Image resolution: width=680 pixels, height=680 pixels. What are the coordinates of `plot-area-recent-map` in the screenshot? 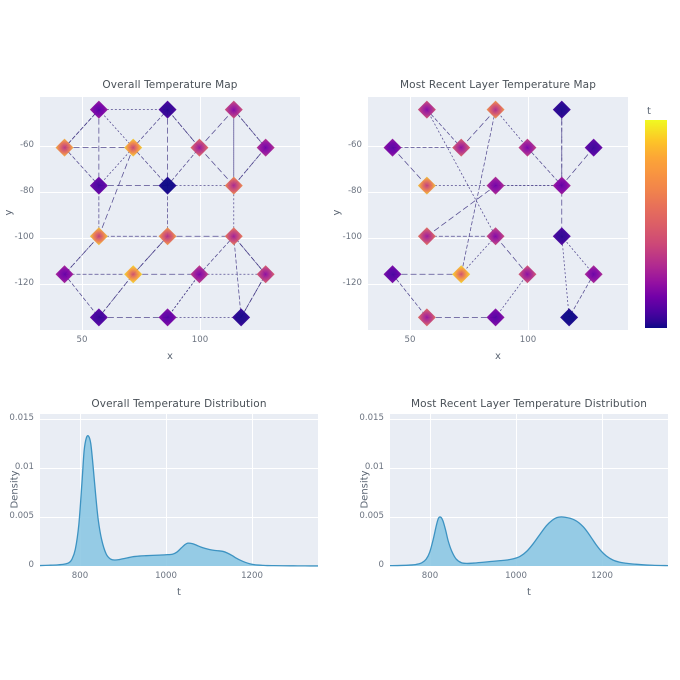 It's located at (498, 213).